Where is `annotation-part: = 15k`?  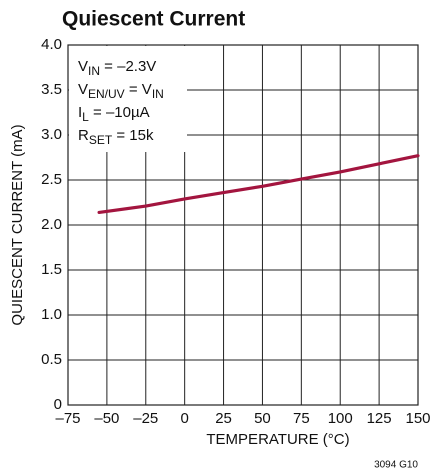
annotation-part: = 15k is located at coordinates (133, 135).